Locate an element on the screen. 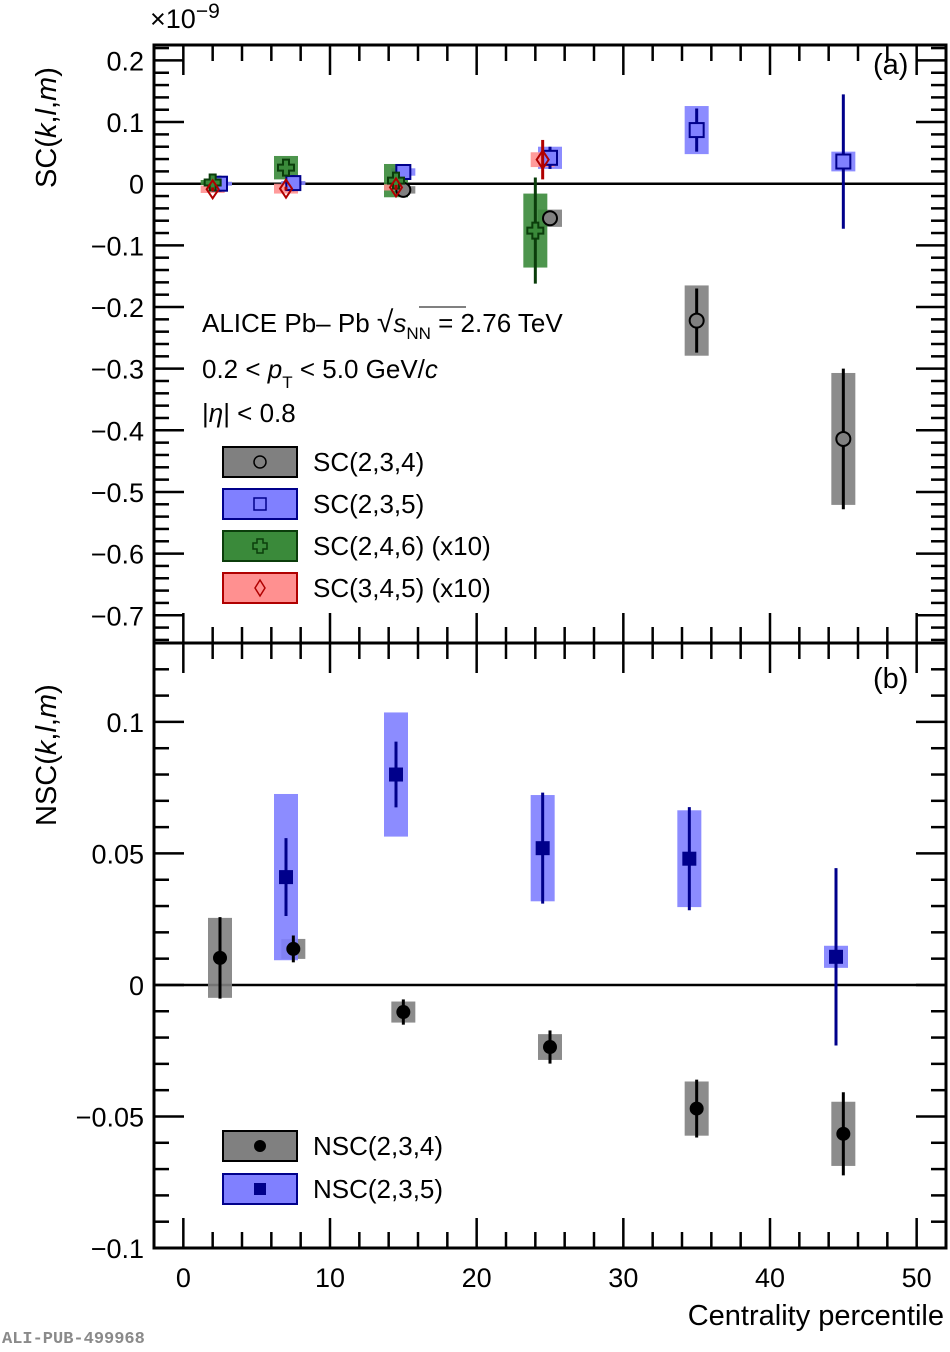 This screenshot has width=950, height=1352. legend-entry-sc234: SC(2,3,4) is located at coordinates (323, 462).